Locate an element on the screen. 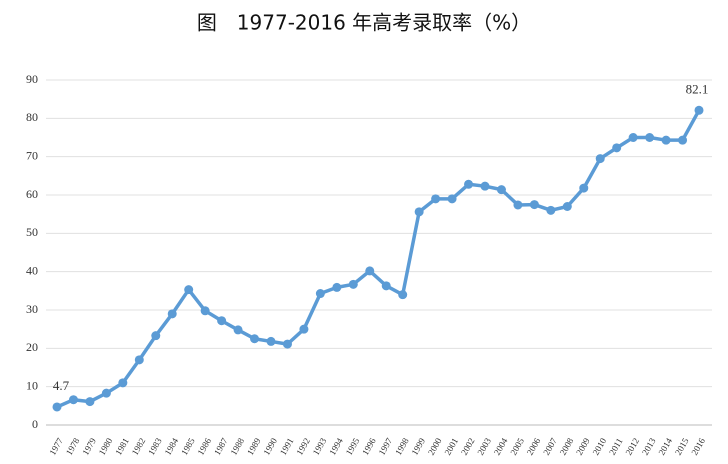 The image size is (728, 464). x-tick-label: 1987 is located at coordinates (221, 446).